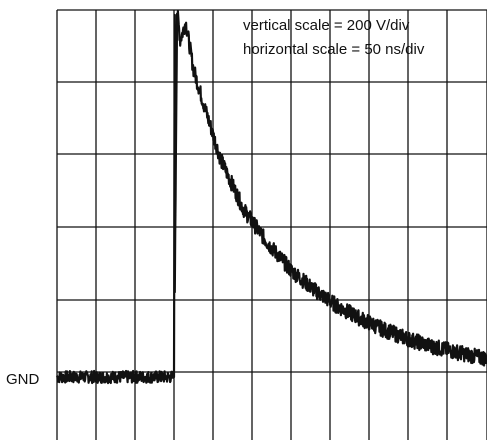  Describe the element at coordinates (23, 379) in the screenshot. I see `gnd-label: GND` at that location.